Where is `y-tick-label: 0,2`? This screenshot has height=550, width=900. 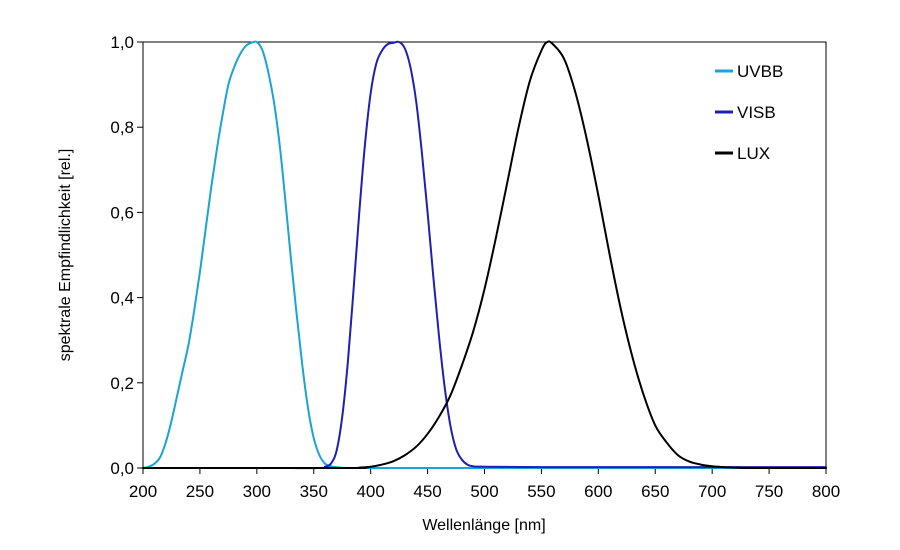
y-tick-label: 0,2 is located at coordinates (122, 383).